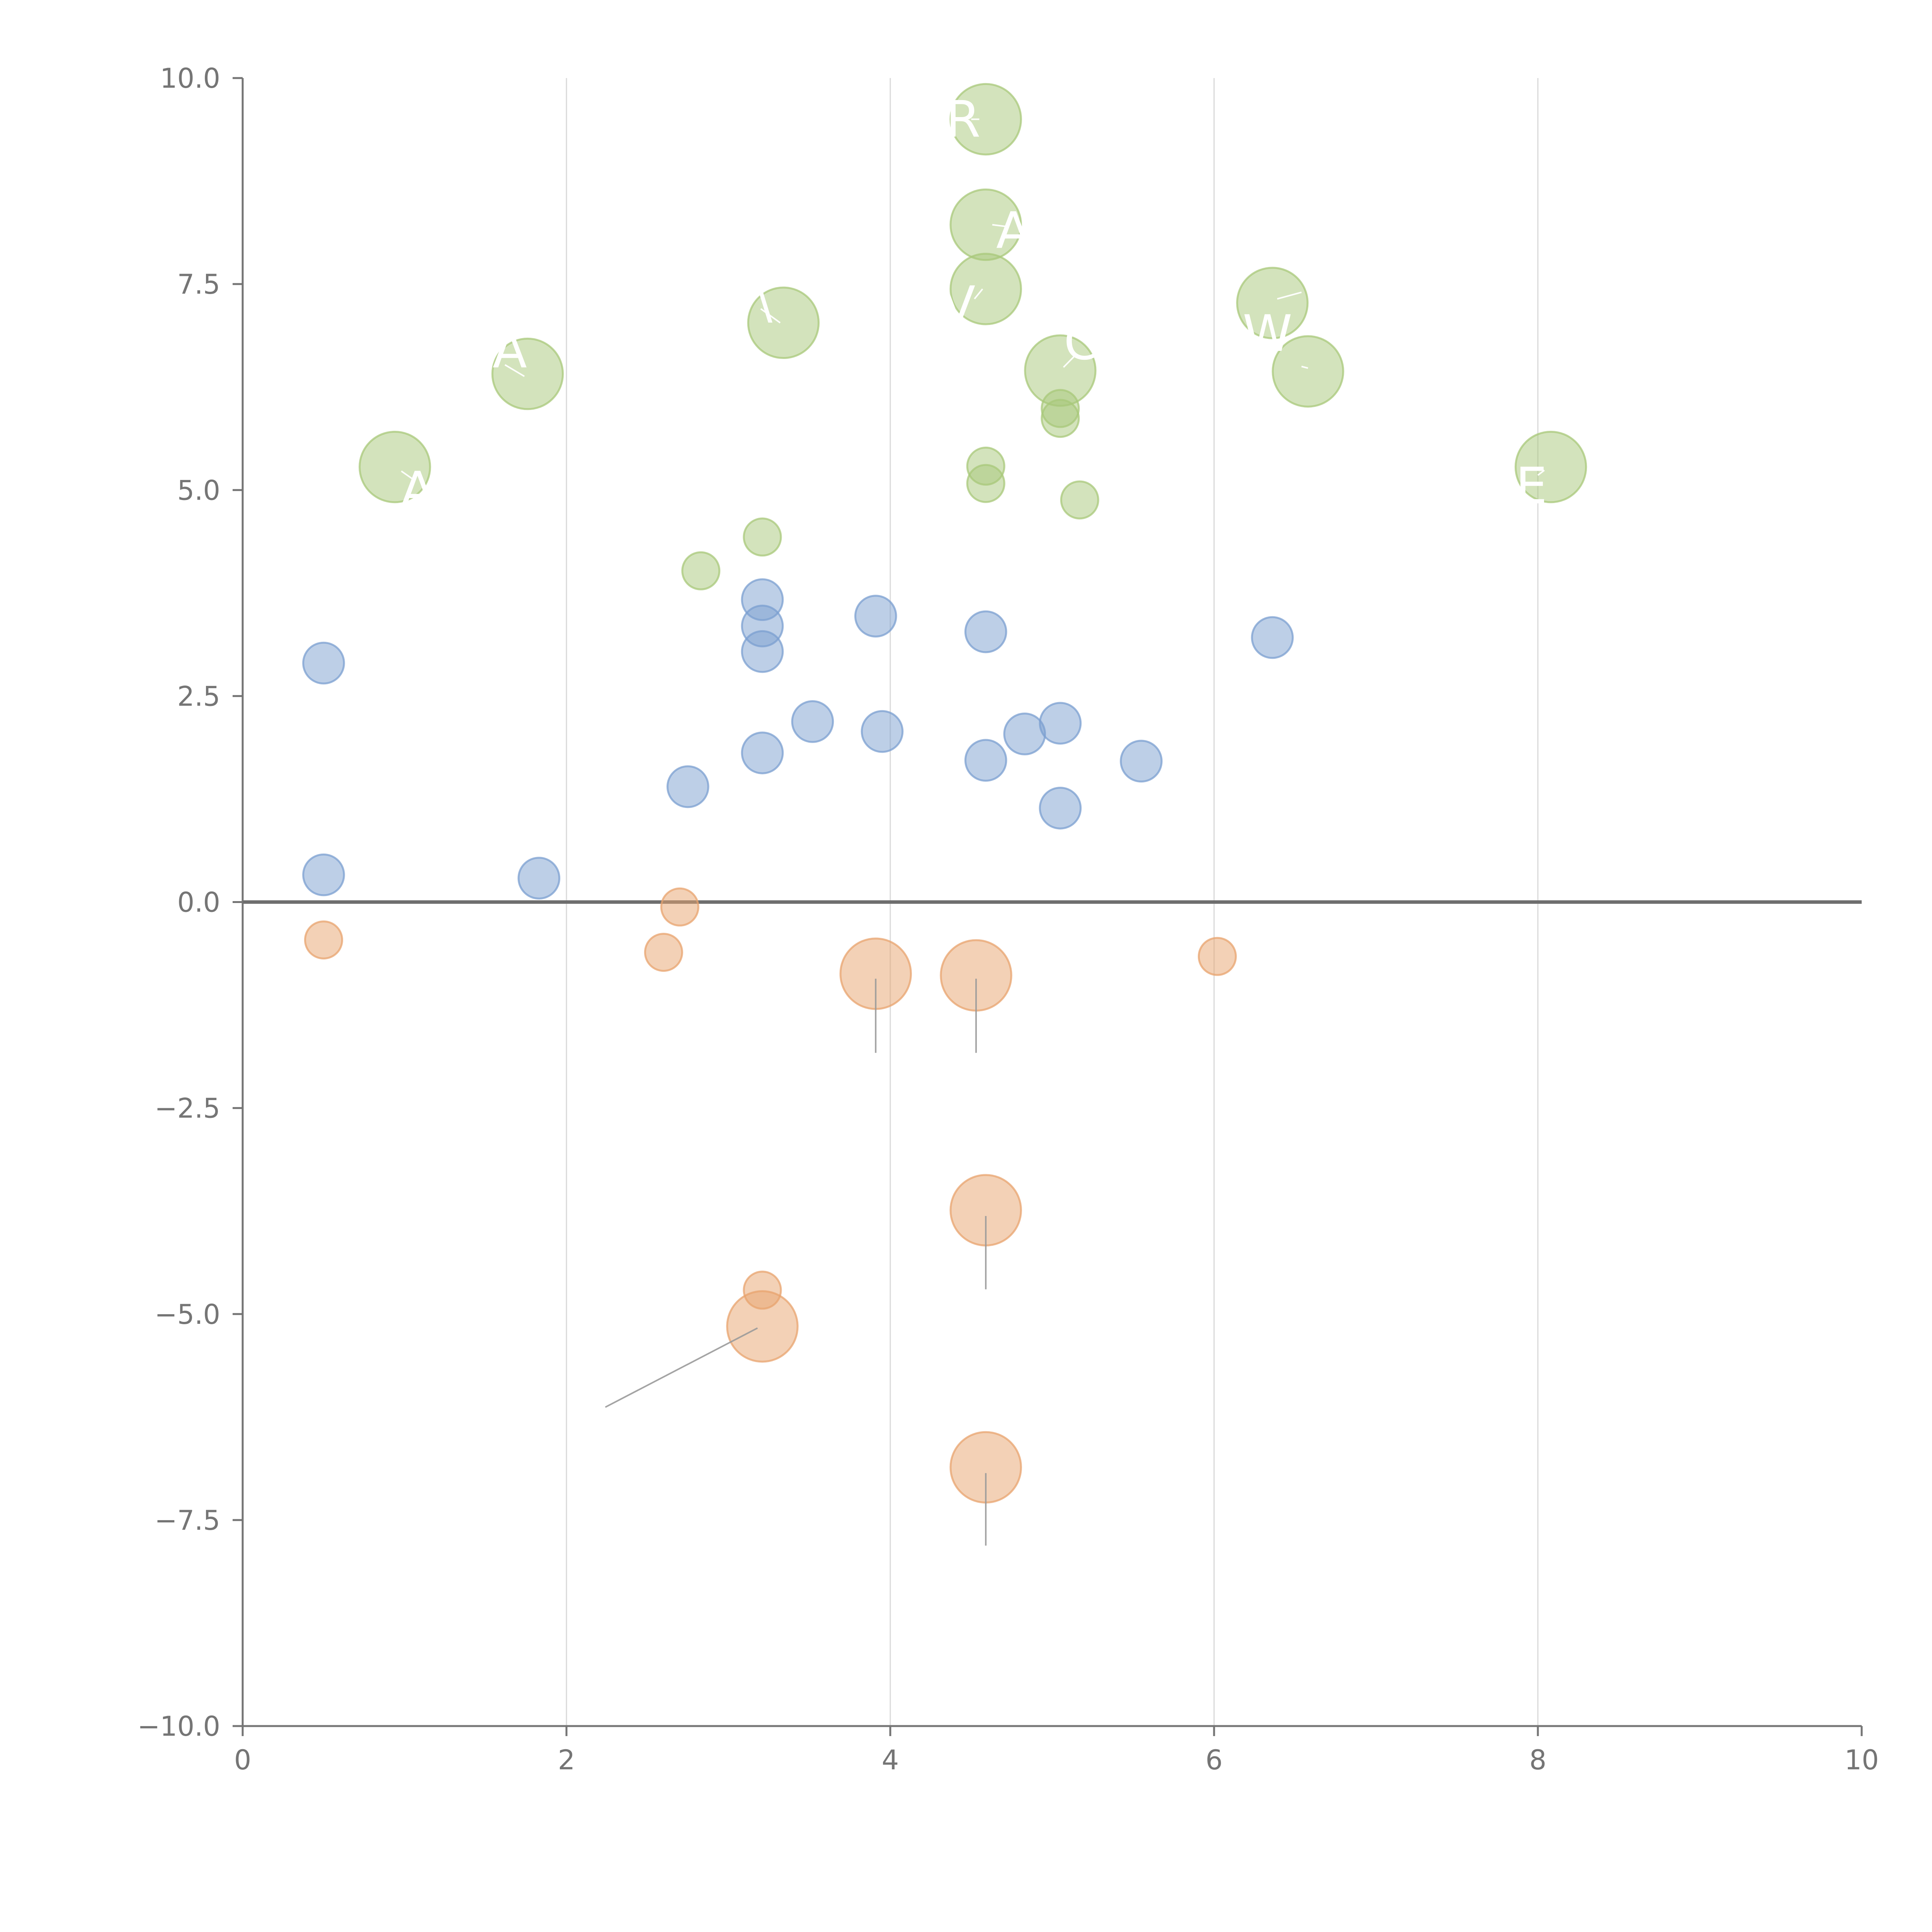  I want to click on y-tick-label: 10.0, so click(190, 78).